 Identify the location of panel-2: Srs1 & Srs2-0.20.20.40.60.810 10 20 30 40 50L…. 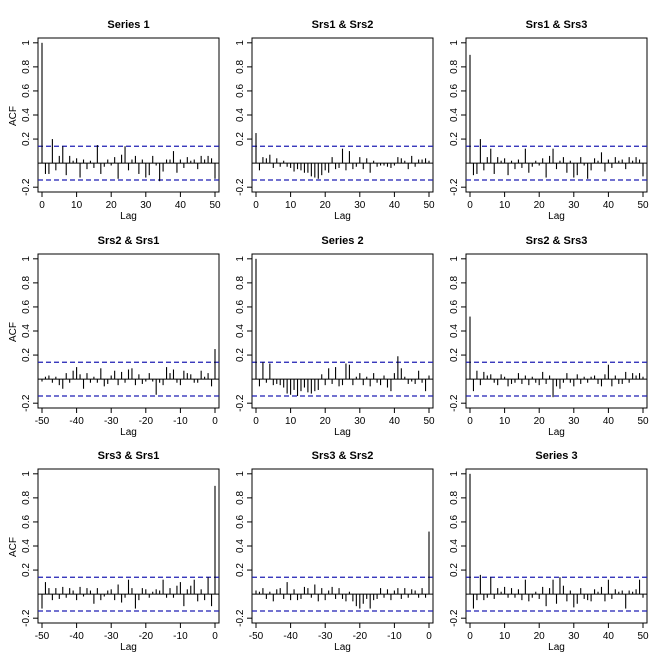
(335, 120).